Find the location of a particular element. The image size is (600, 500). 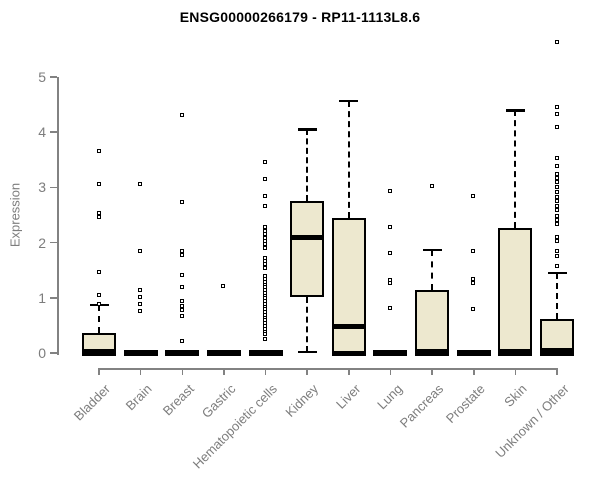

x-tick-label: Gastric is located at coordinates (218, 401).